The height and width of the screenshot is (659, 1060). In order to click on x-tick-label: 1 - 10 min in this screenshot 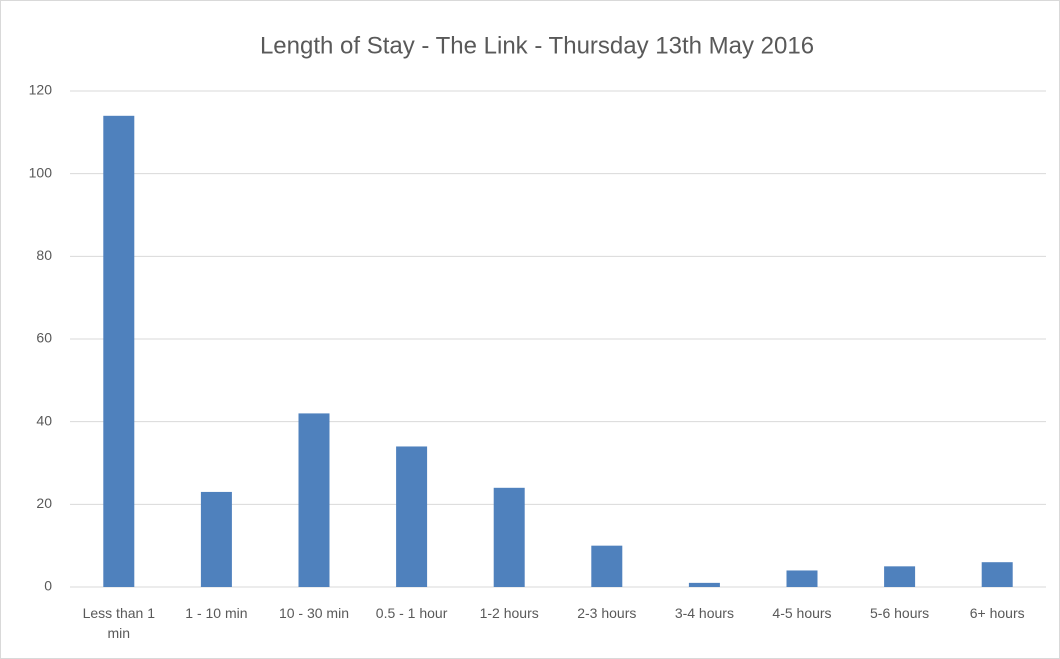, I will do `click(216, 613)`.